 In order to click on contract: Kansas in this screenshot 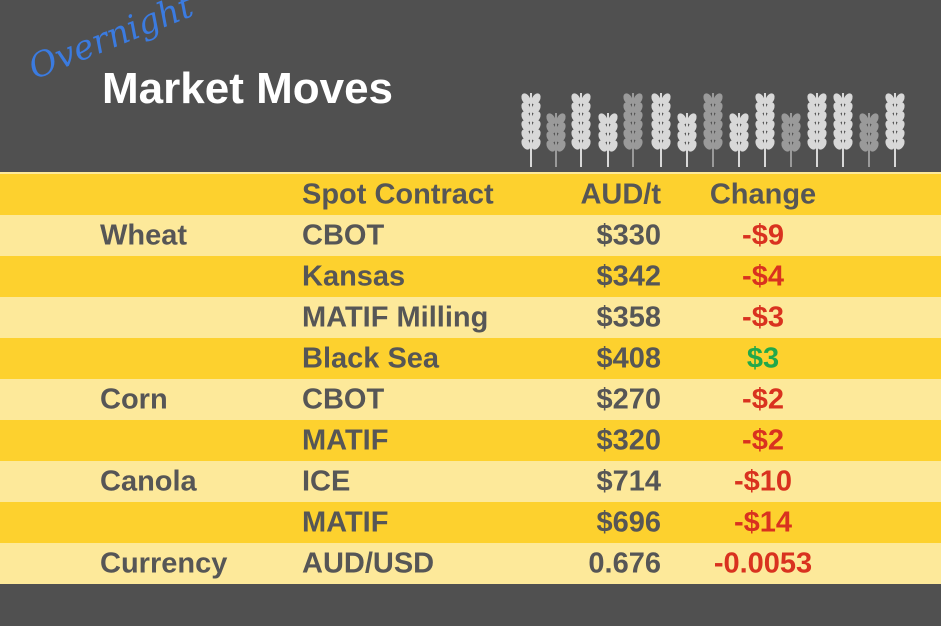, I will do `click(354, 276)`.